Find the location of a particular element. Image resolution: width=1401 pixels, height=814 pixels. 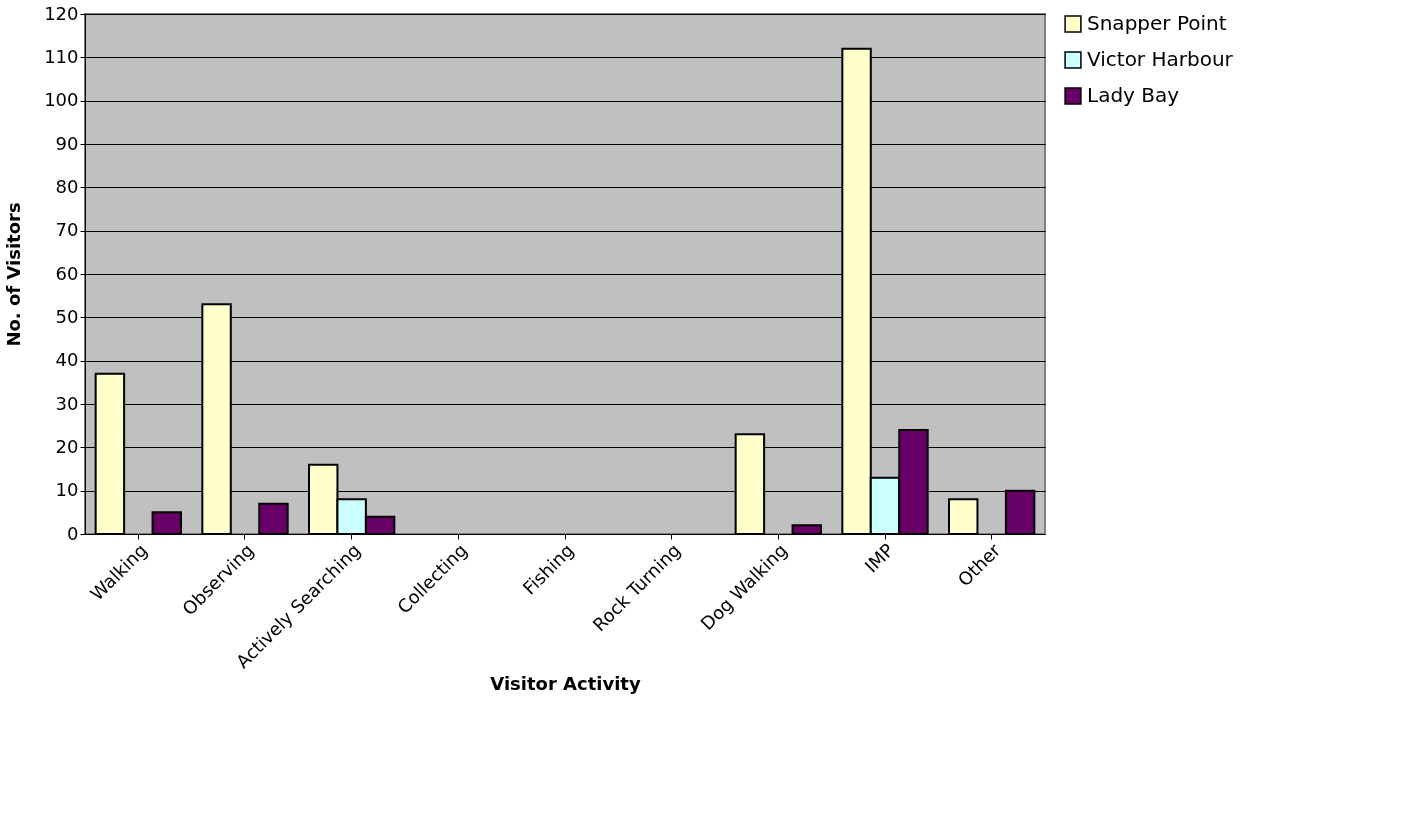

y-tick-label: 90 is located at coordinates (67, 143).